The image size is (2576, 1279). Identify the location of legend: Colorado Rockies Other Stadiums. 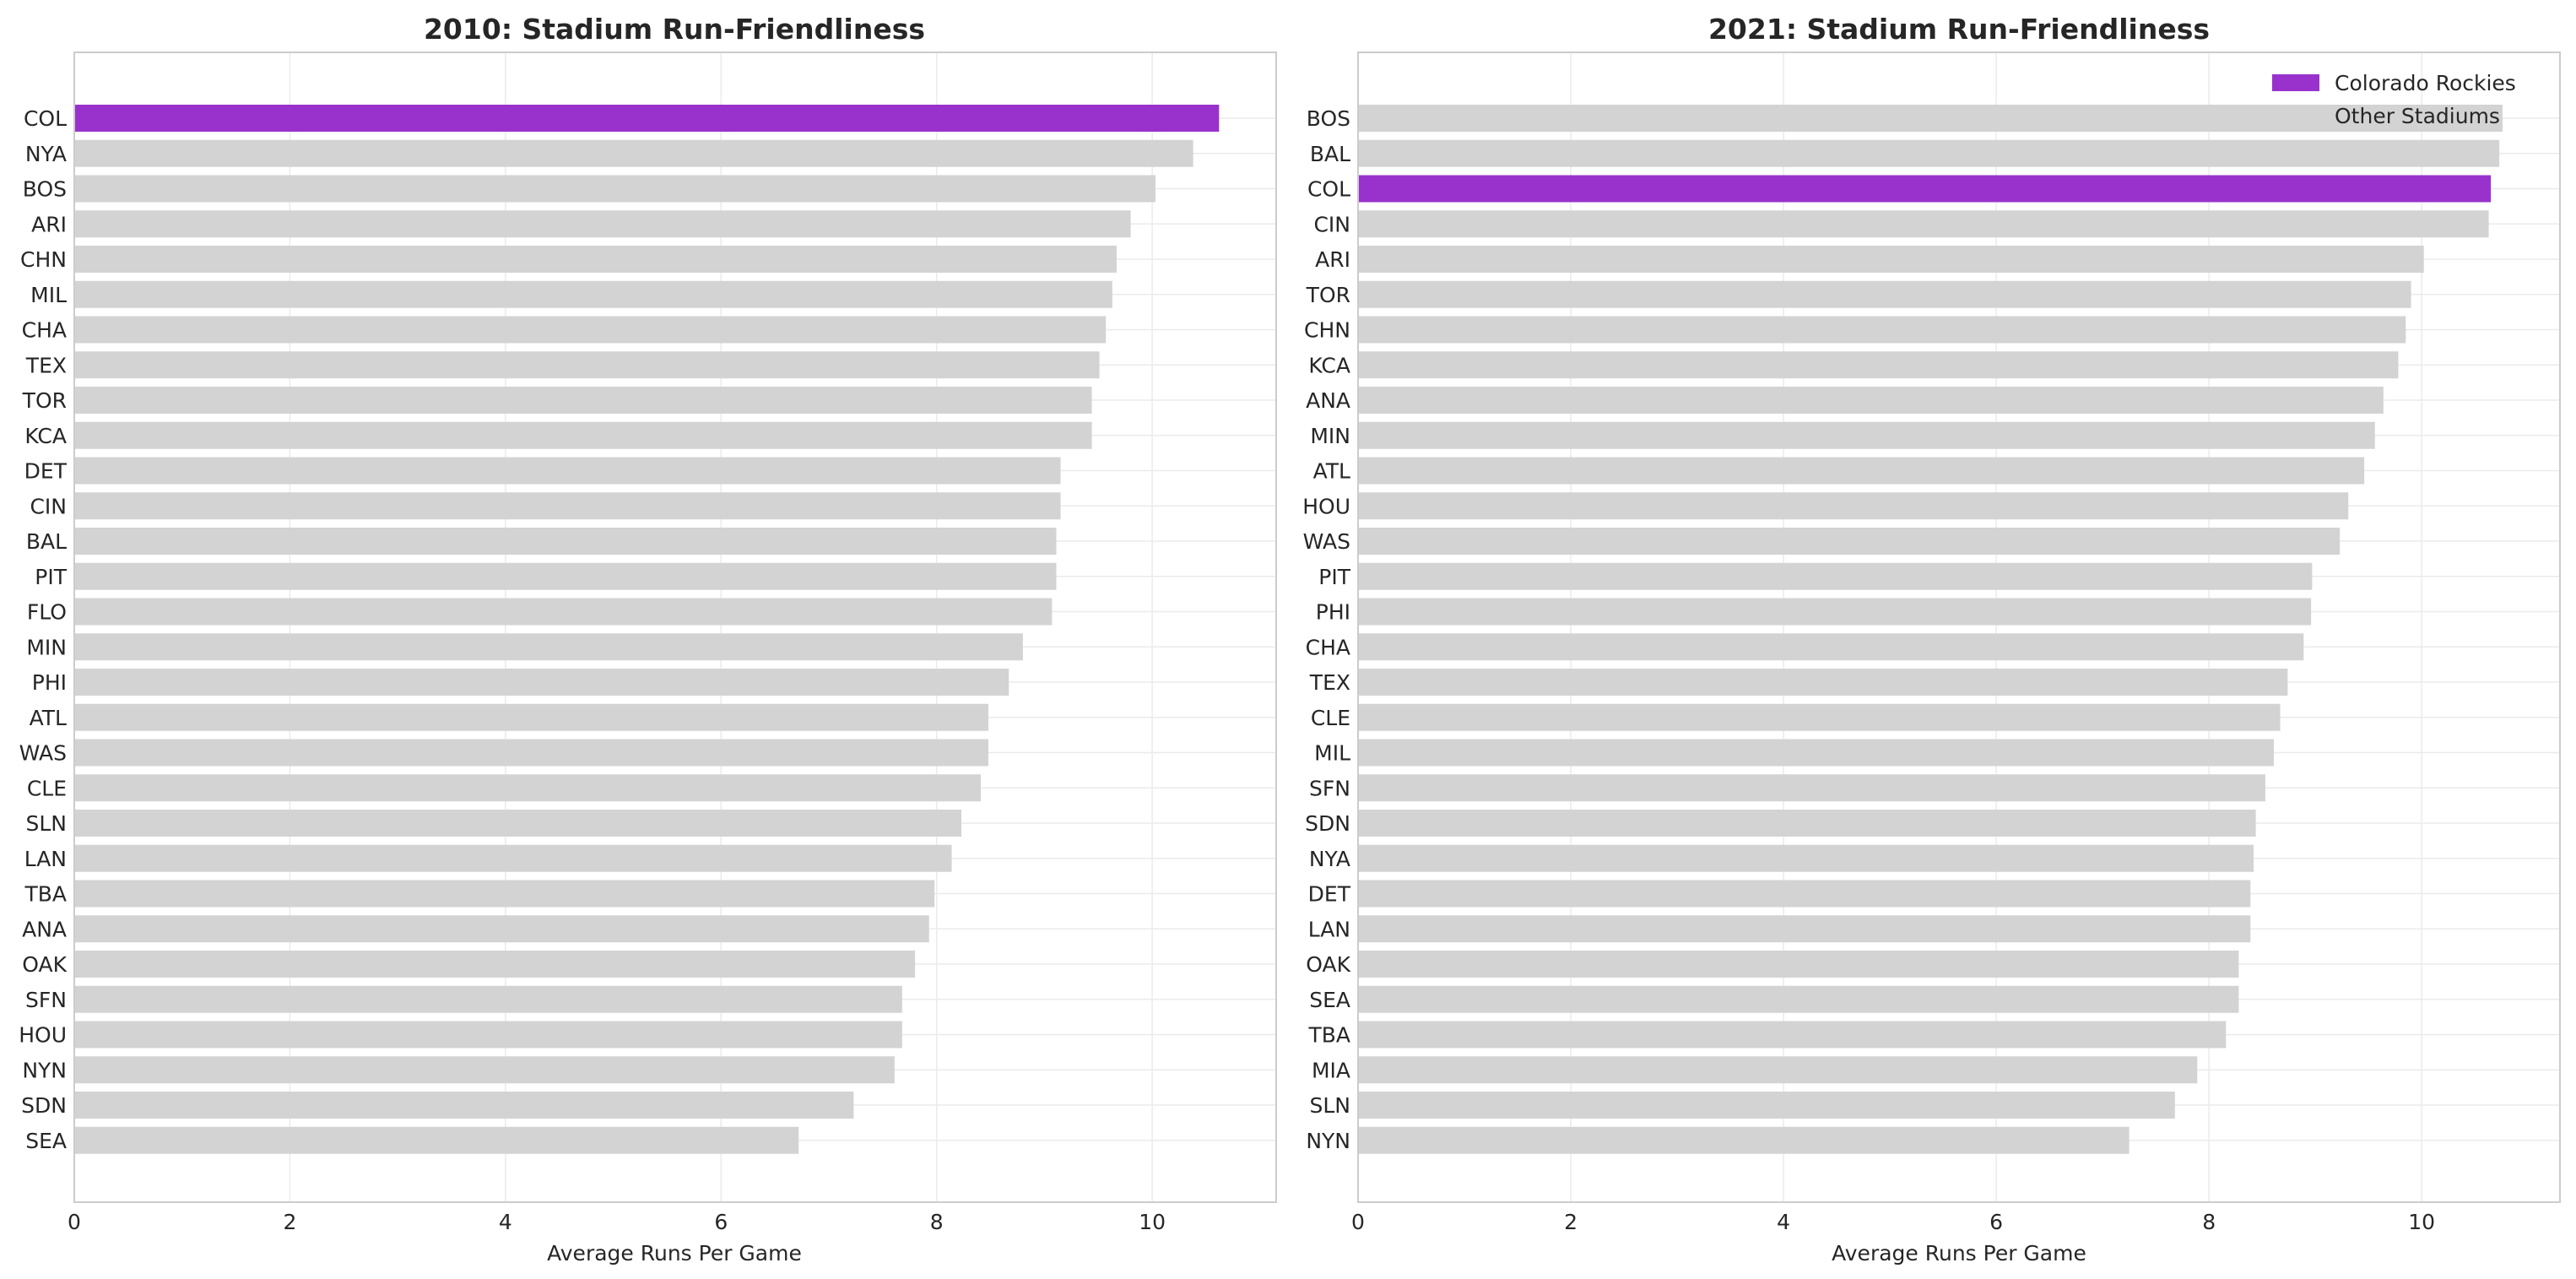
(2394, 100).